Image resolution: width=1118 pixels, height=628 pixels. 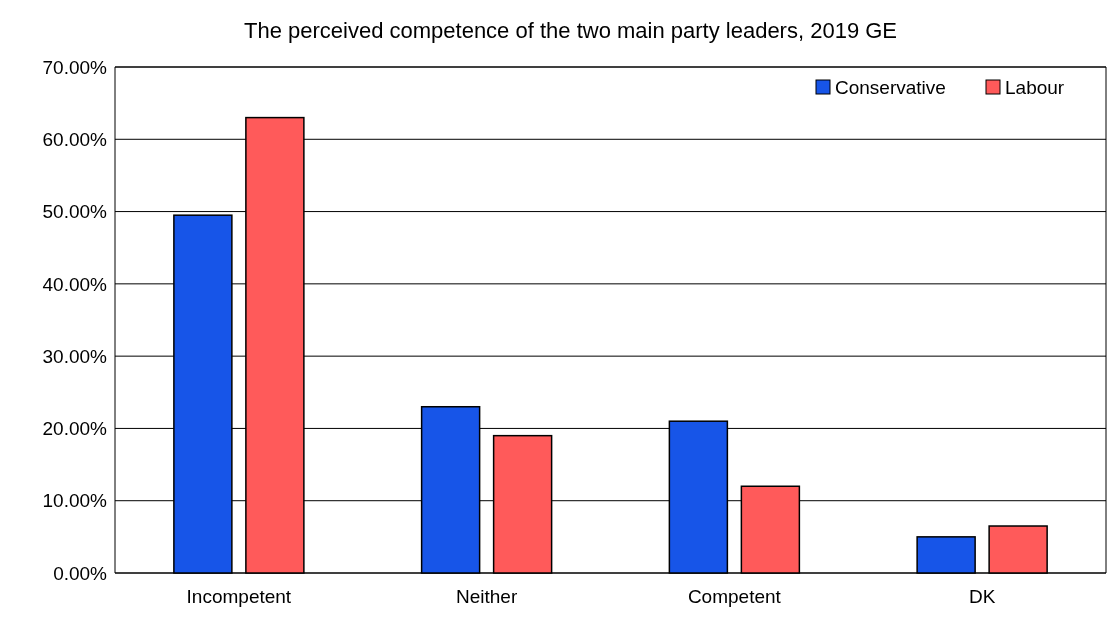 I want to click on y-tick-label: 60.00%, so click(x=75, y=139).